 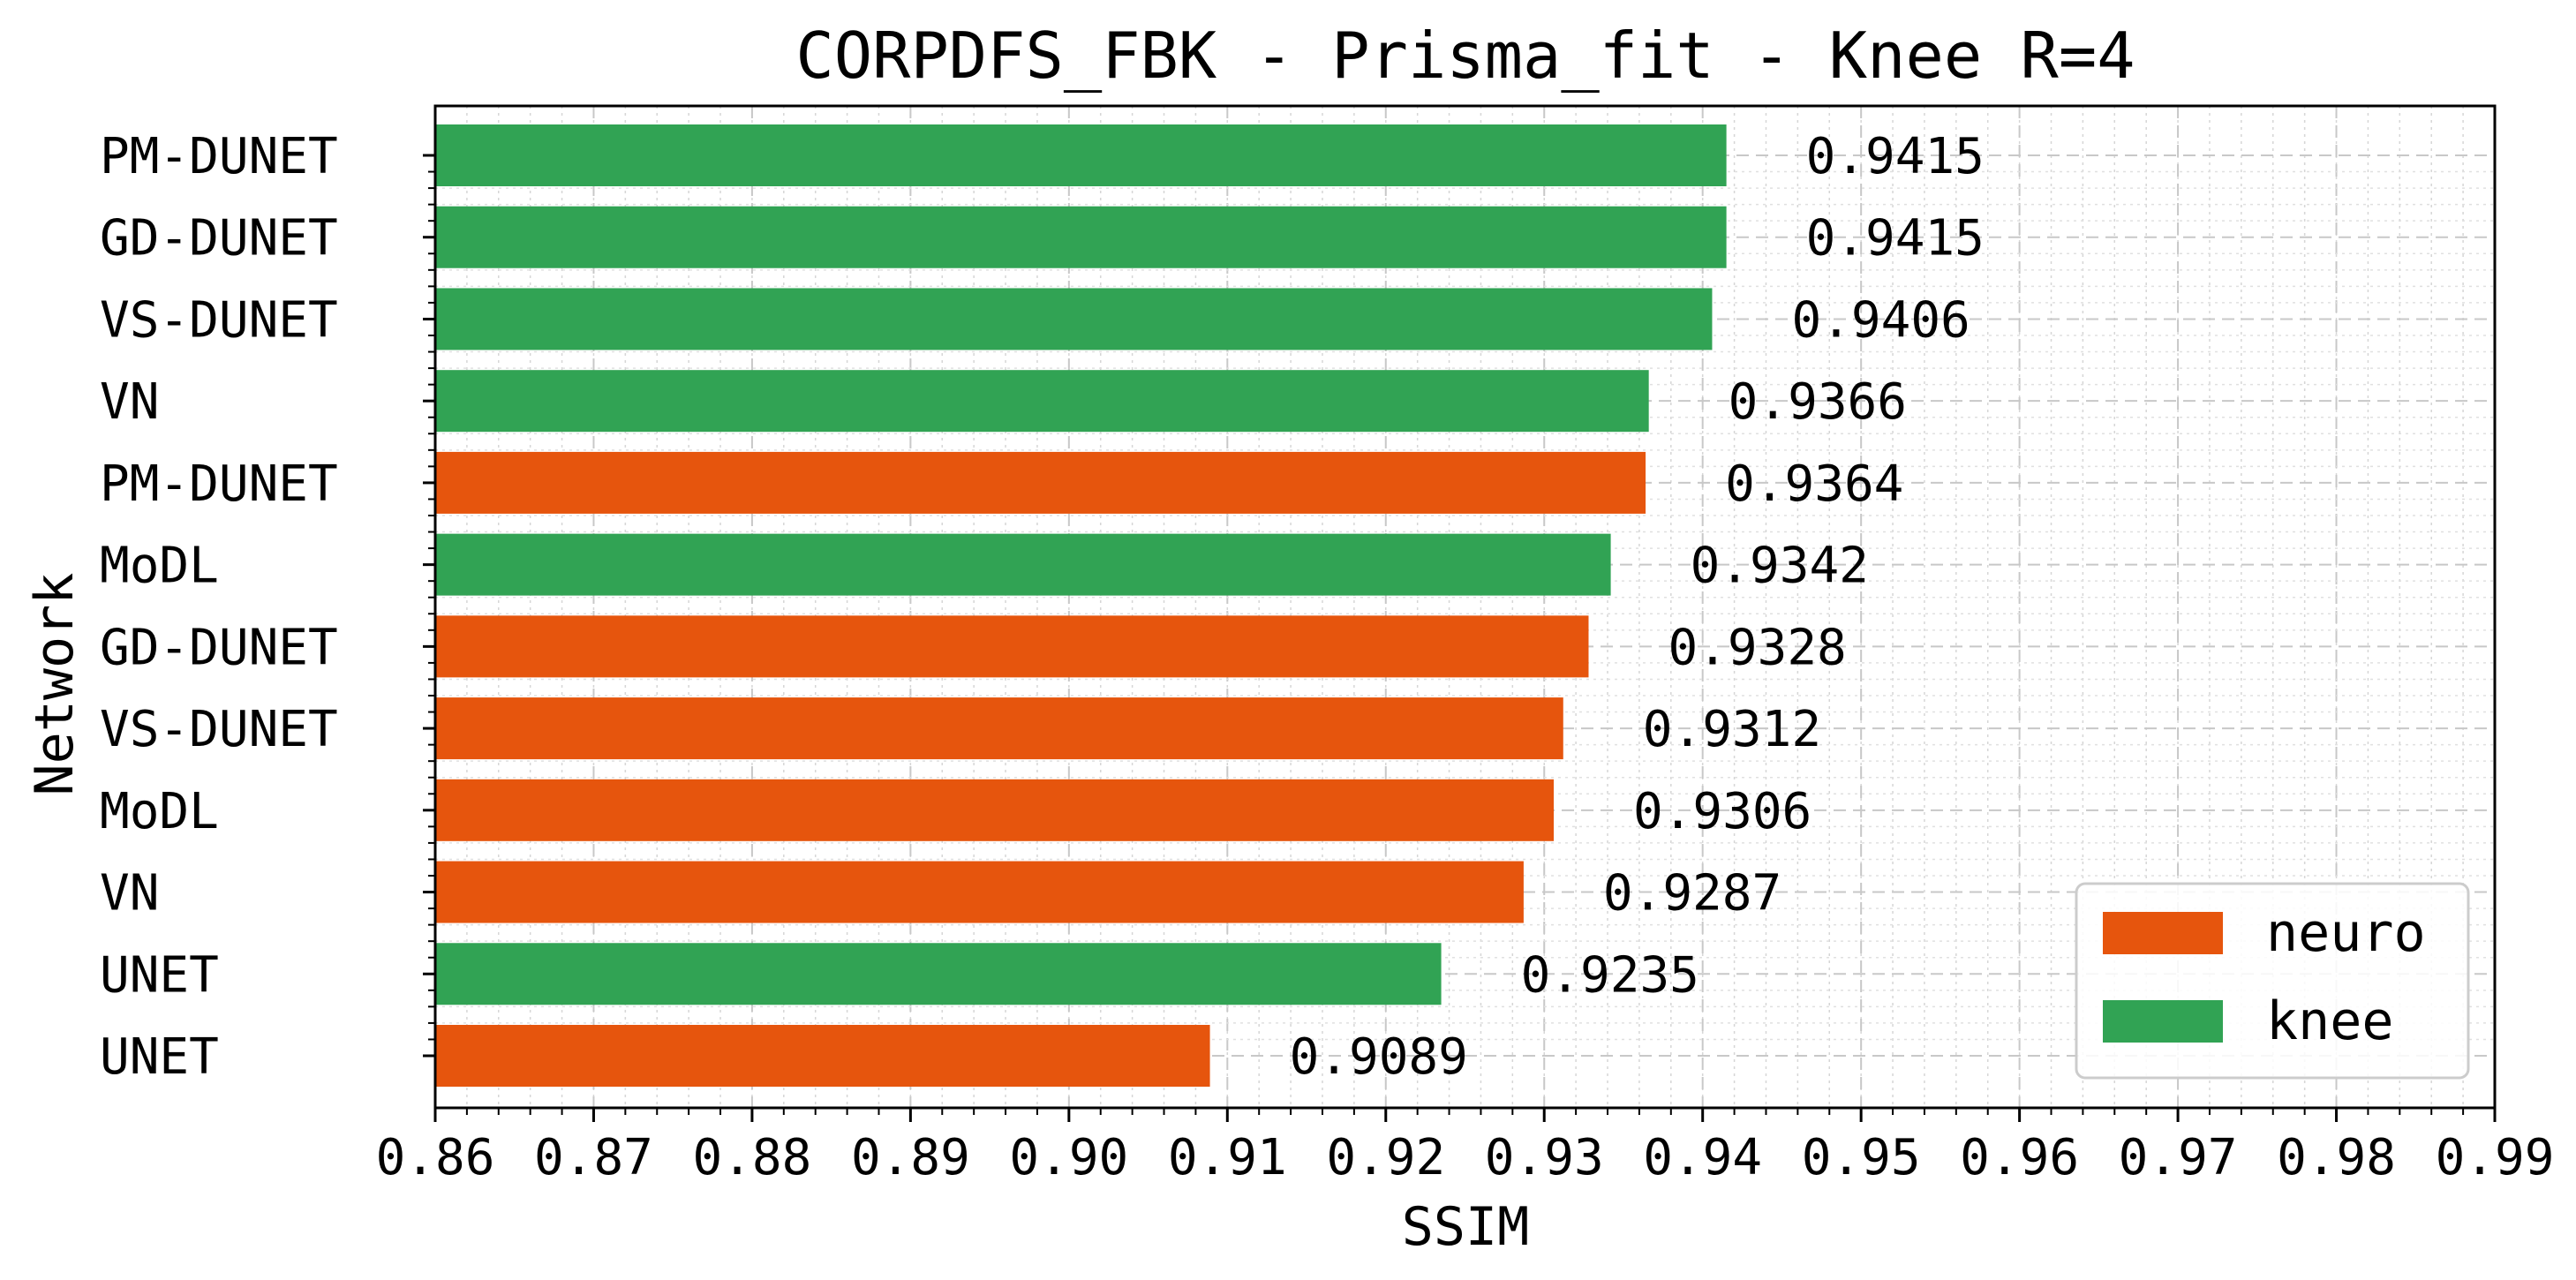 What do you see at coordinates (436, 1157) in the screenshot?
I see `x-tick-label: 0.86` at bounding box center [436, 1157].